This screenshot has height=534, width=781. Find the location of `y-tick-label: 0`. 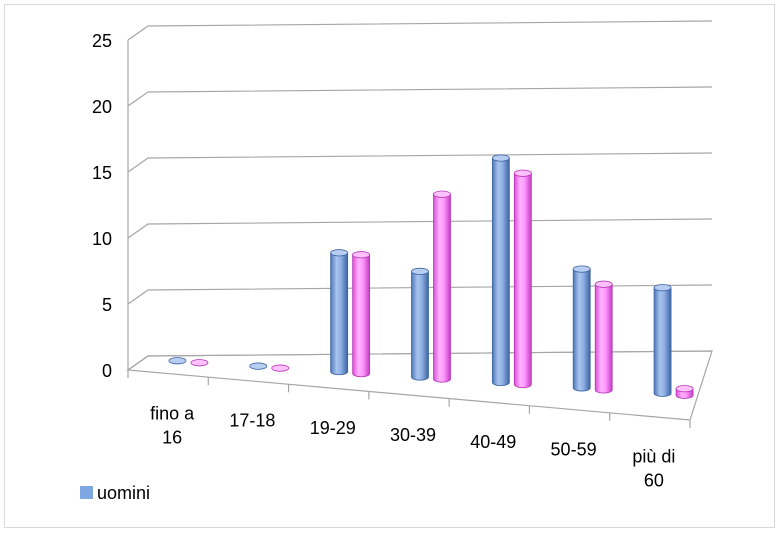

y-tick-label: 0 is located at coordinates (107, 371).